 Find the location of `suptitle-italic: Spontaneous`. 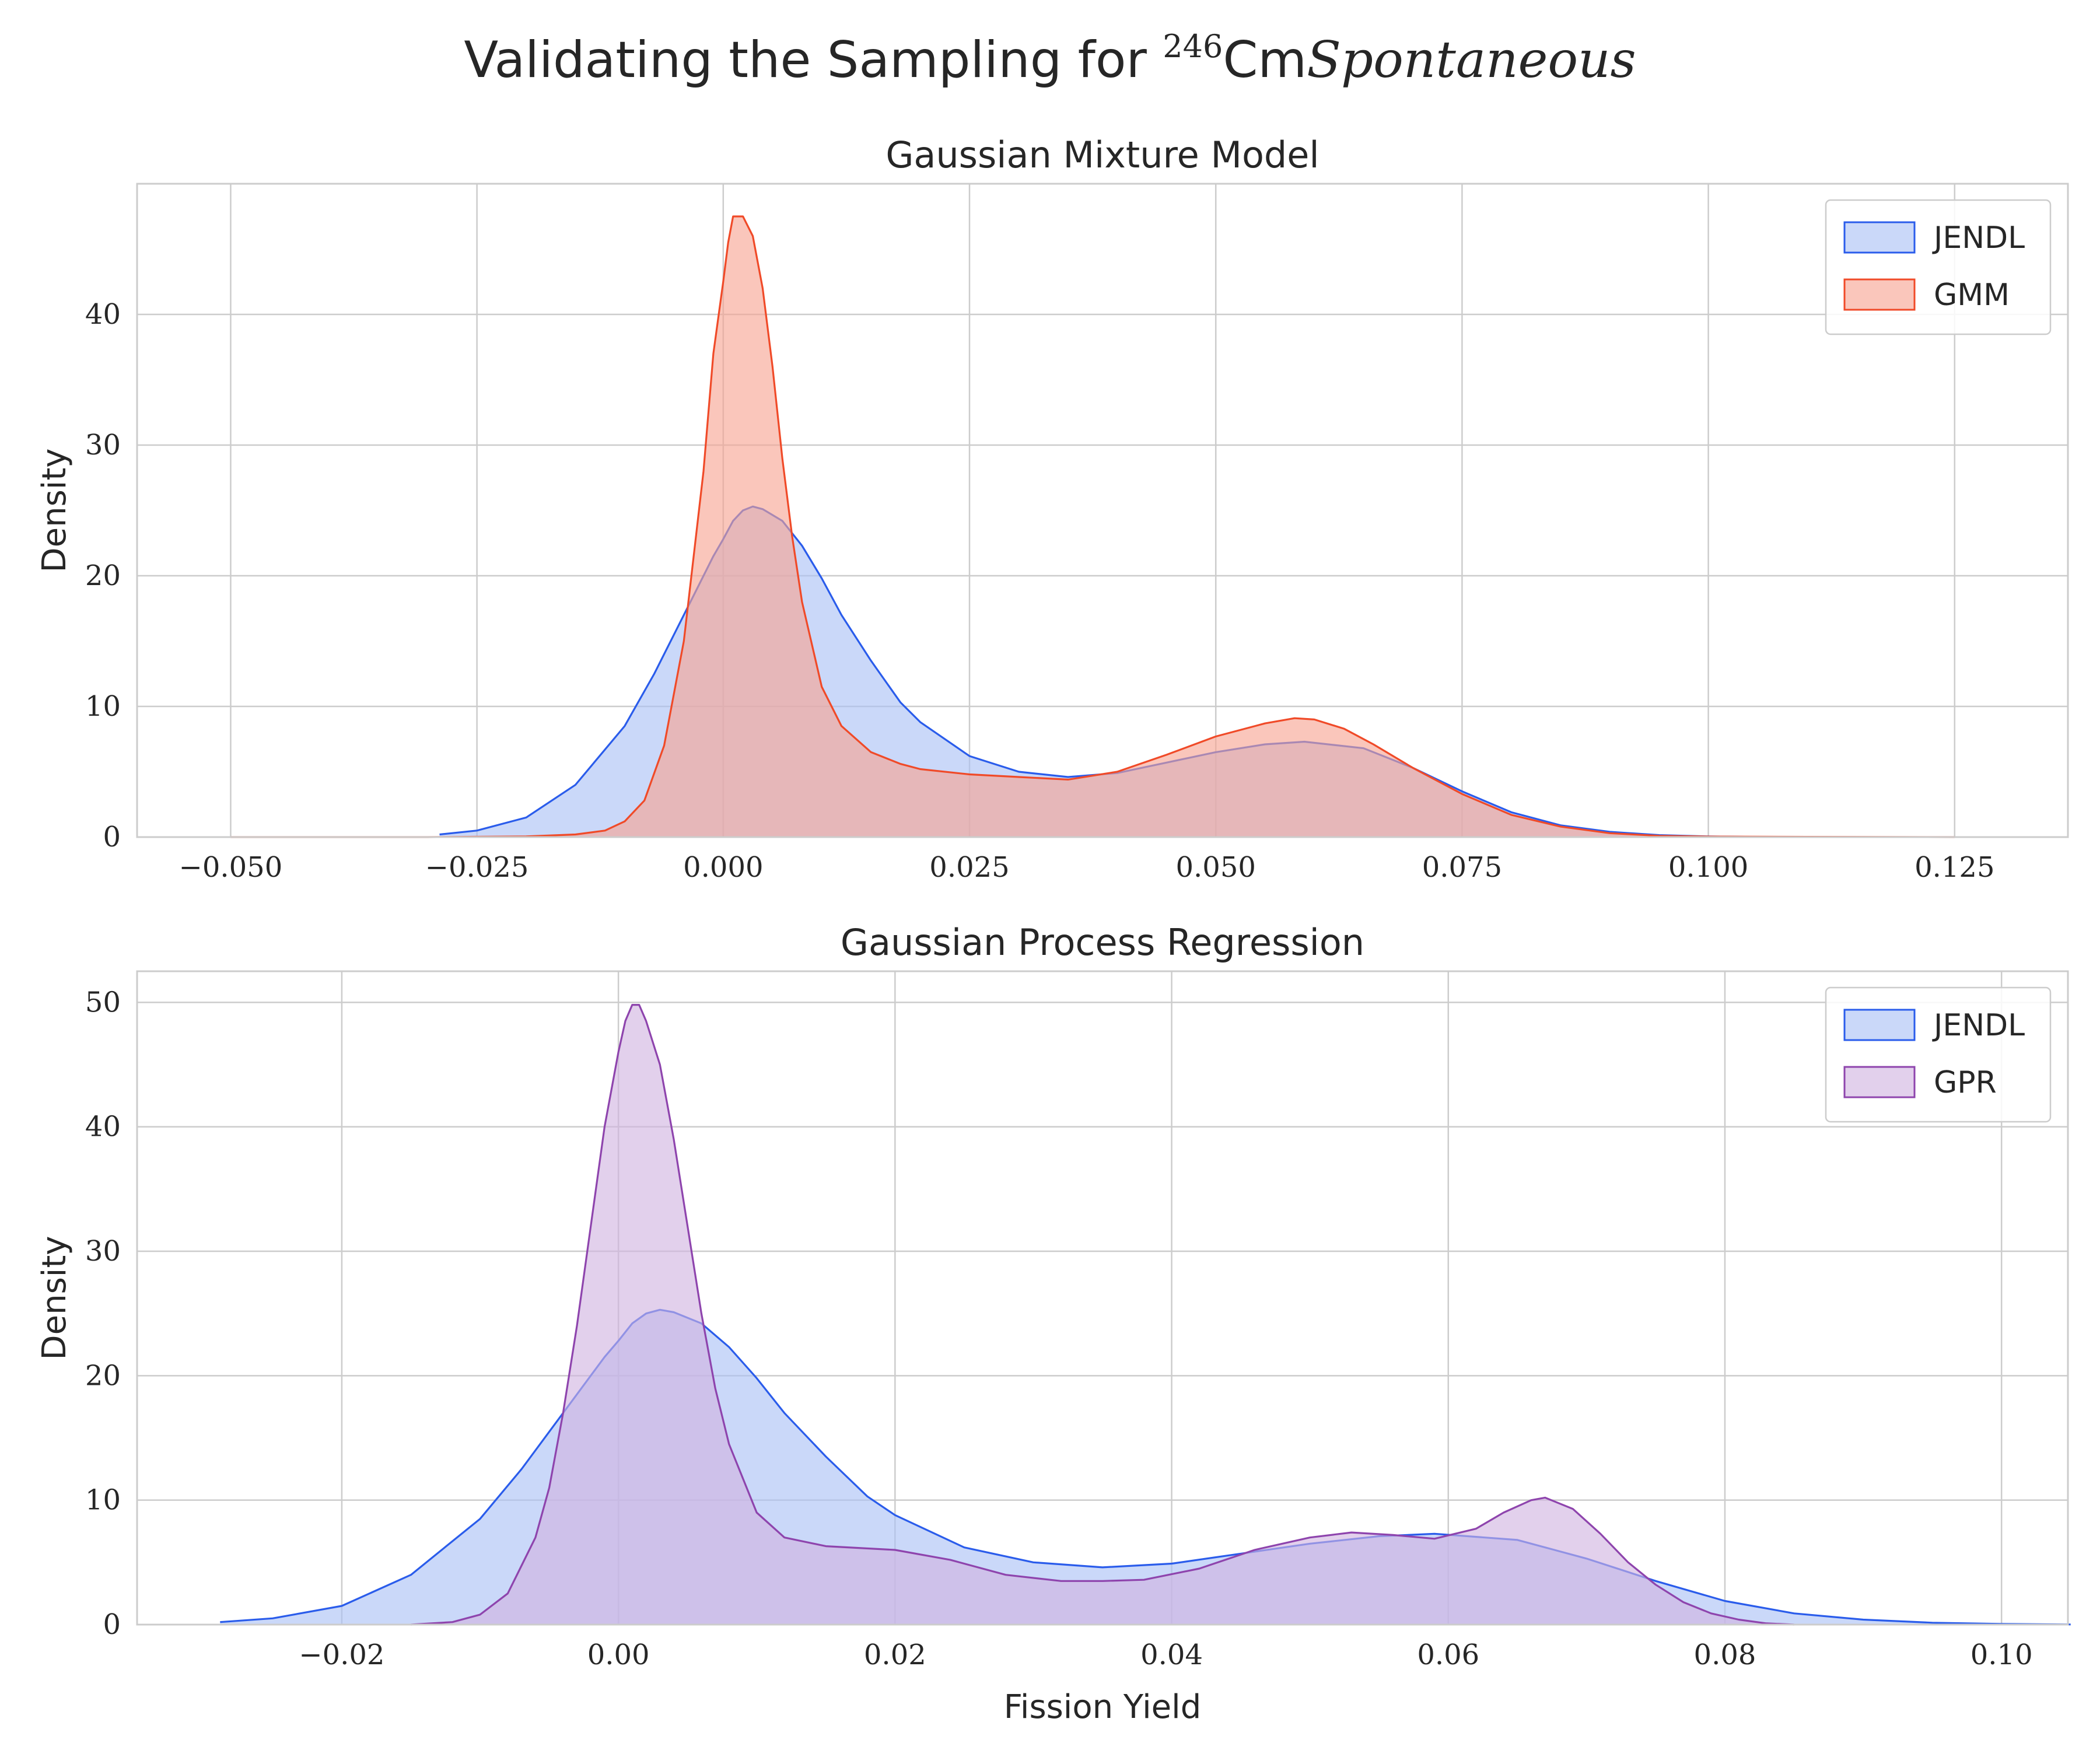

suptitle-italic: Spontaneous is located at coordinates (1471, 60).